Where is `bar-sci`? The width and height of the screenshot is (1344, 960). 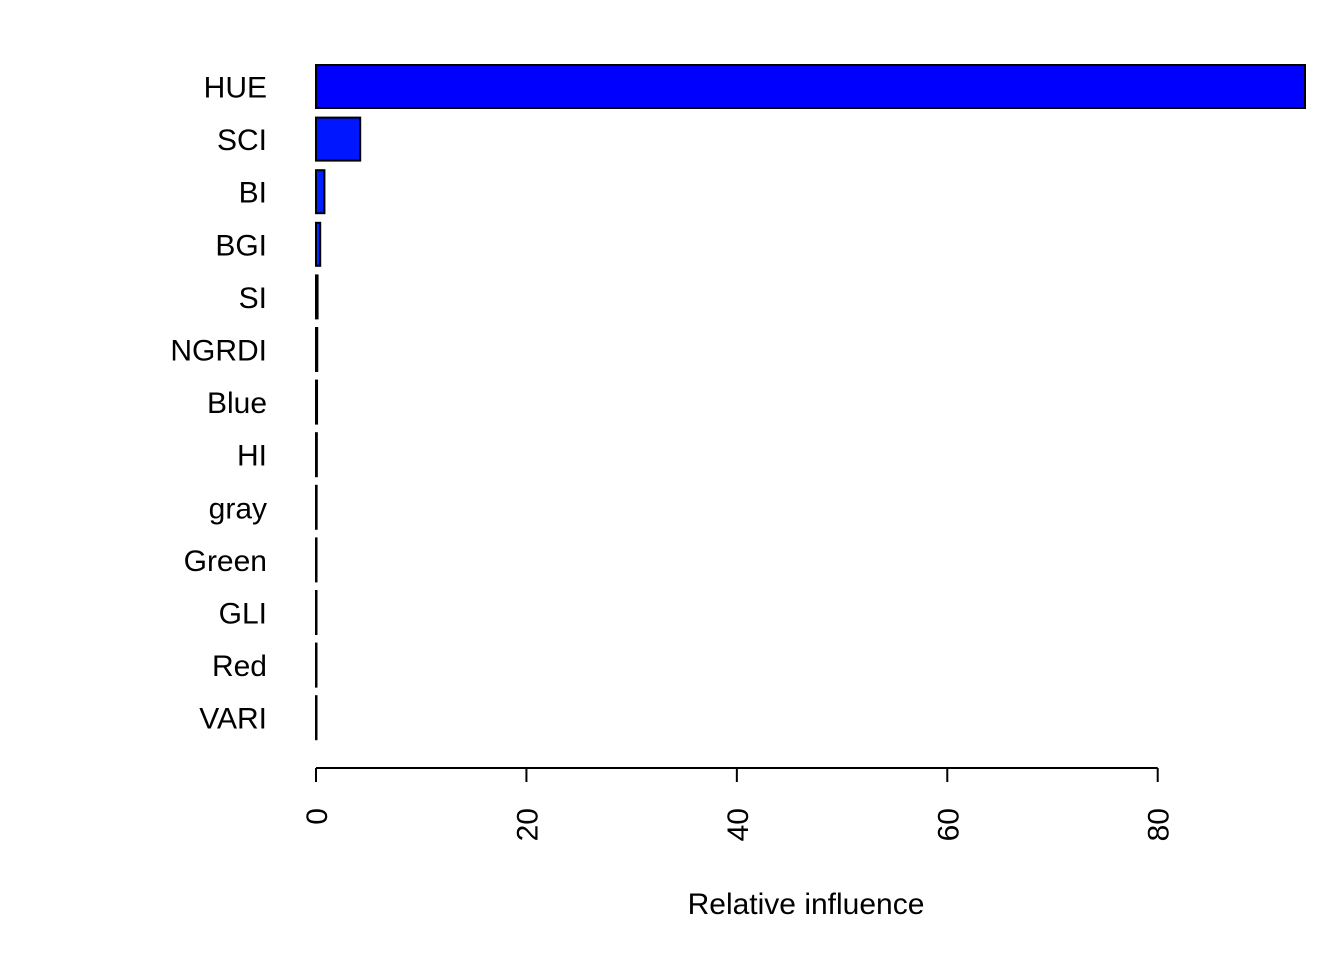
bar-sci is located at coordinates (338, 139).